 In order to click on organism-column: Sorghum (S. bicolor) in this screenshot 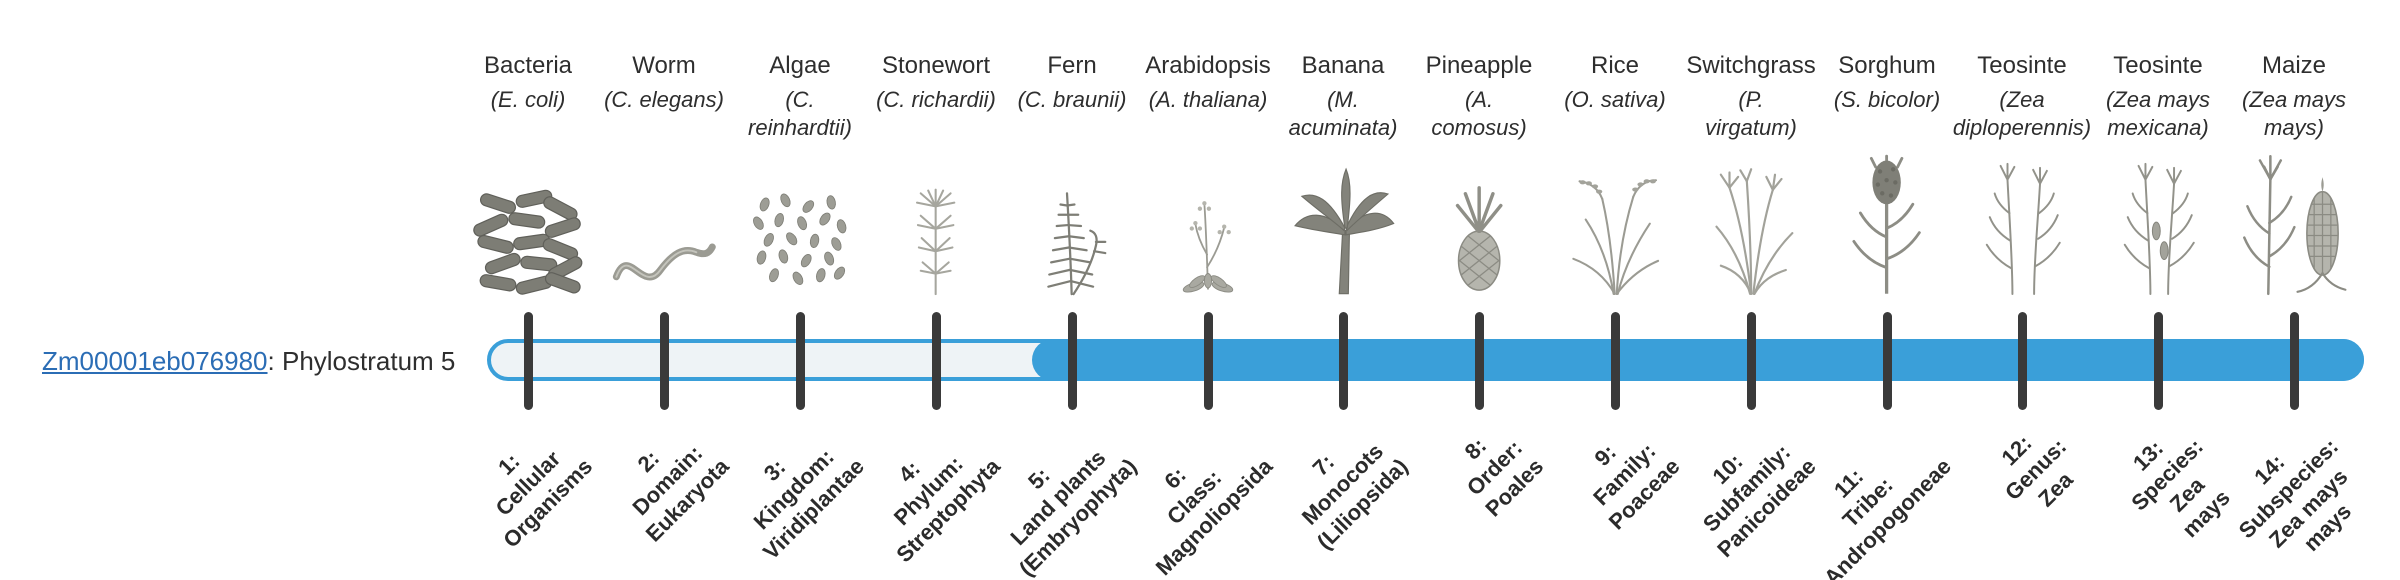, I will do `click(1887, 174)`.